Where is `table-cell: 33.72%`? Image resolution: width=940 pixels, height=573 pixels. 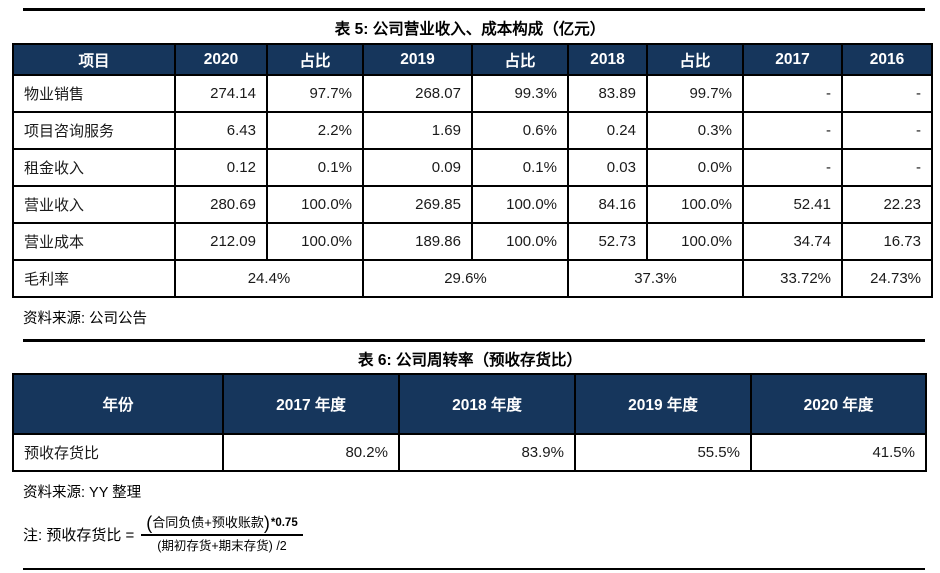
table-cell: 33.72% is located at coordinates (792, 278).